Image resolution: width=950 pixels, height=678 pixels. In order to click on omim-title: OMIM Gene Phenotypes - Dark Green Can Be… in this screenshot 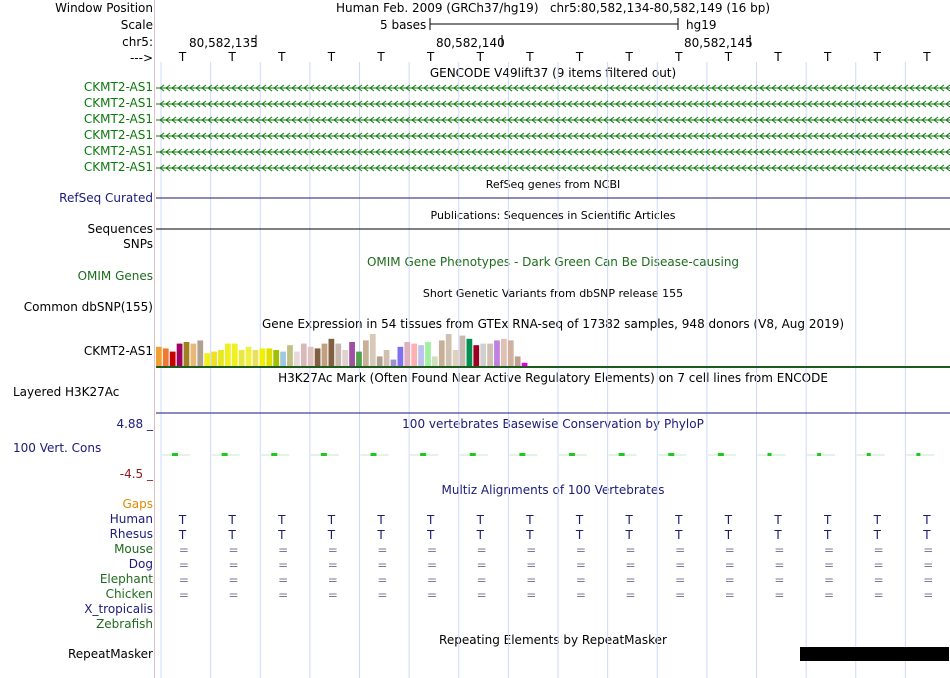, I will do `click(553, 262)`.